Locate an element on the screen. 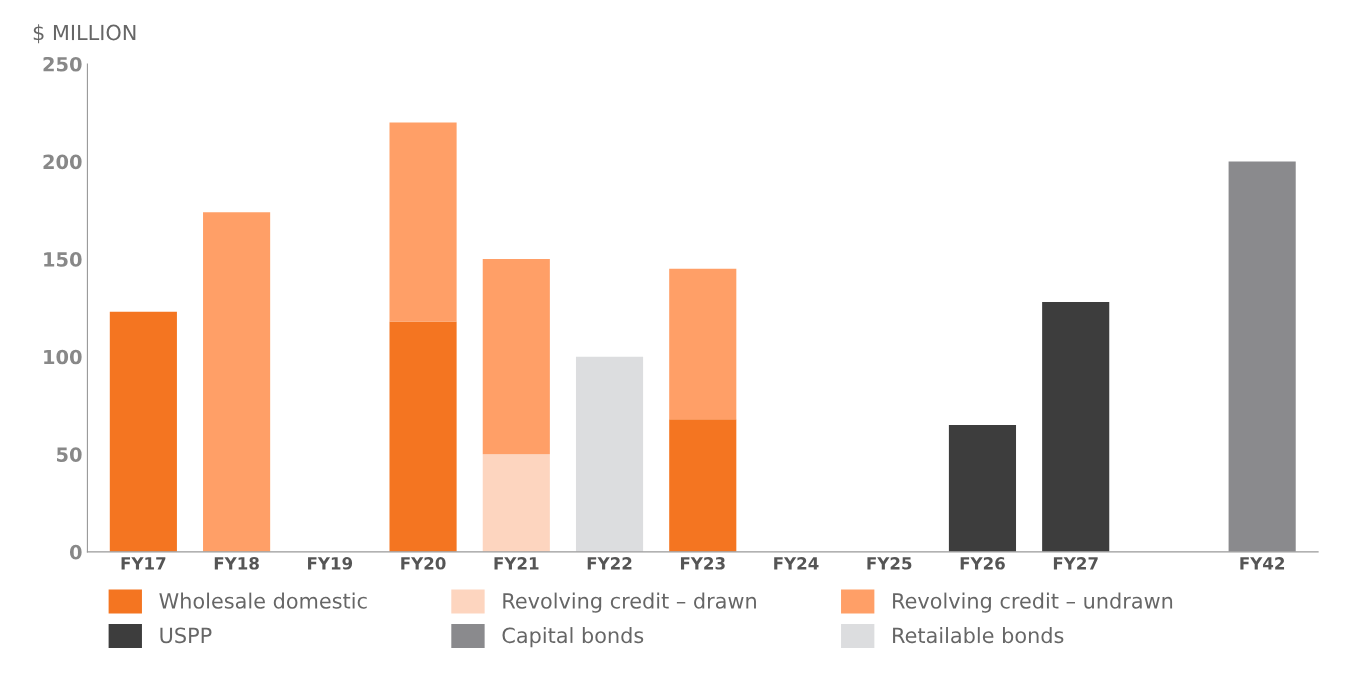 The height and width of the screenshot is (673, 1345). y-axis-title: $ MILLION is located at coordinates (84, 34).